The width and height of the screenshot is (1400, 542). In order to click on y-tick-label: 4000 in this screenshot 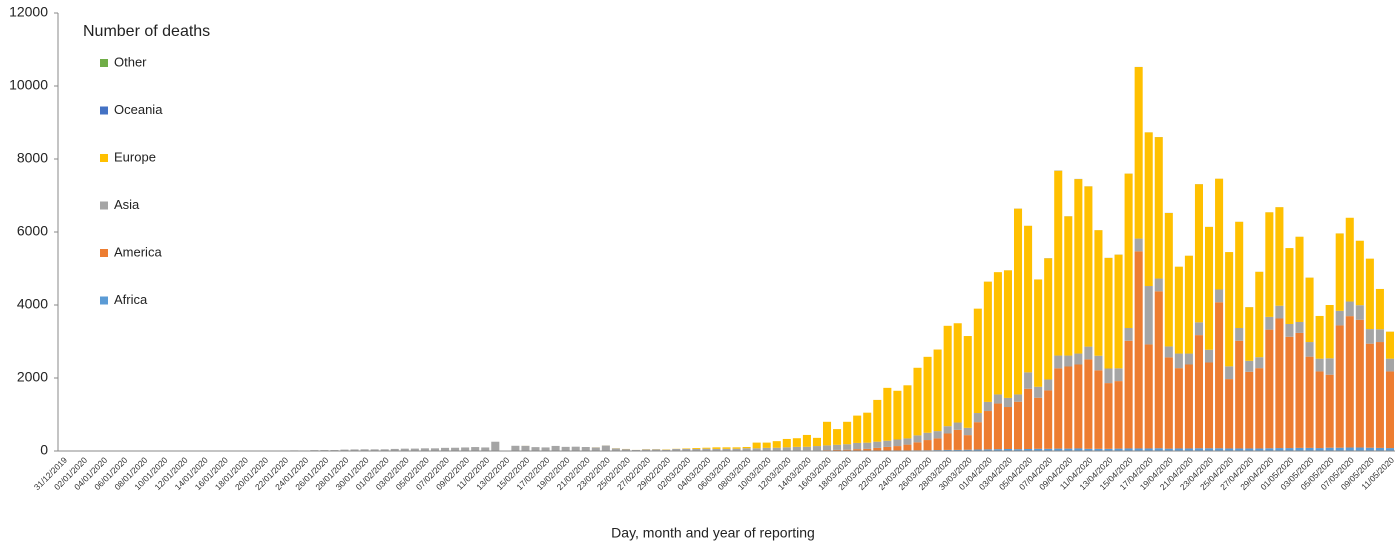, I will do `click(32, 304)`.